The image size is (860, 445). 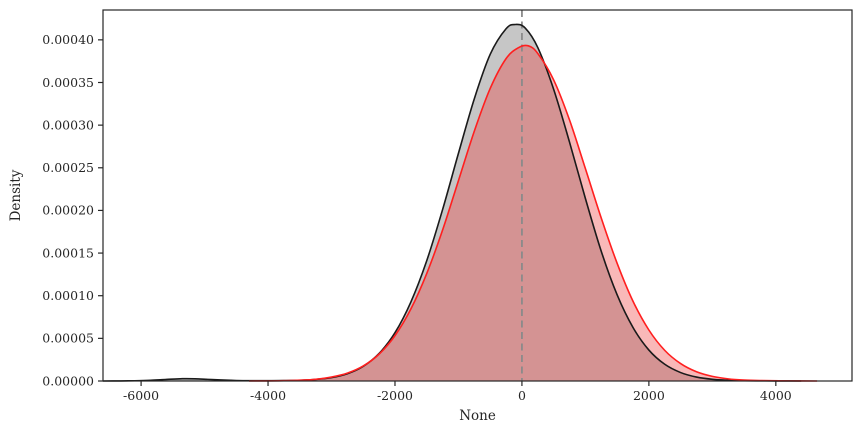 What do you see at coordinates (68, 167) in the screenshot?
I see `y-tick-label: 0.00025` at bounding box center [68, 167].